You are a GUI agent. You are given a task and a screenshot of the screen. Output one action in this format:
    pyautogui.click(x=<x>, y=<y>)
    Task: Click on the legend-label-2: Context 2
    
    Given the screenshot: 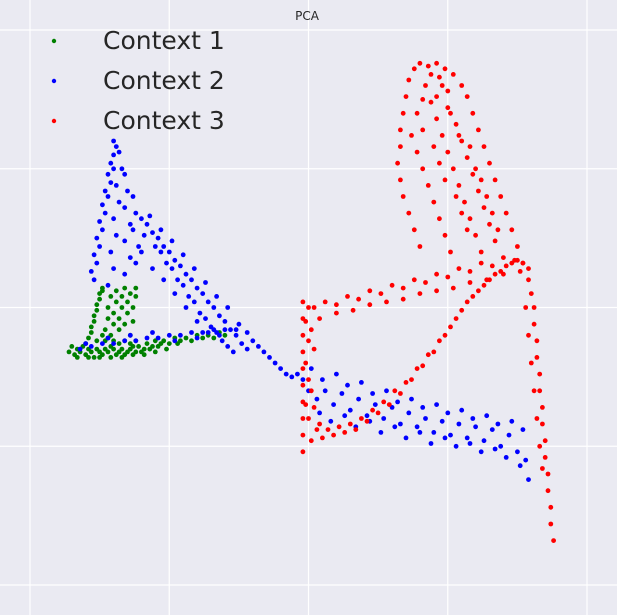 What is the action you would take?
    pyautogui.click(x=164, y=80)
    